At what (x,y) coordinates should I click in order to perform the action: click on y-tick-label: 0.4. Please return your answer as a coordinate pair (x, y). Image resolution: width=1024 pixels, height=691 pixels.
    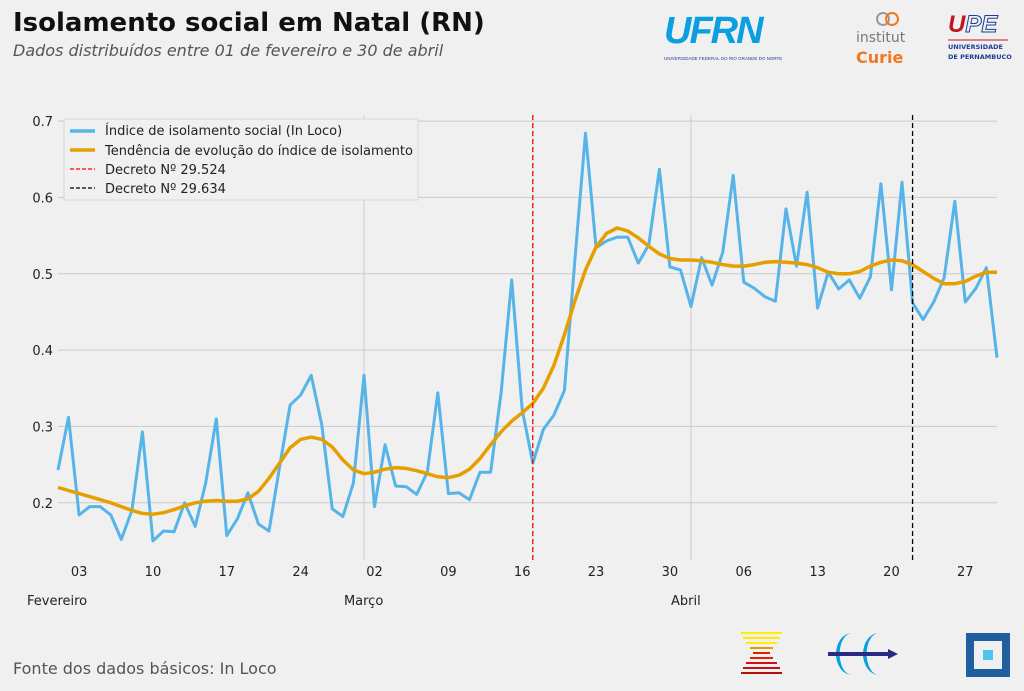
    Looking at the image, I should click on (42, 351).